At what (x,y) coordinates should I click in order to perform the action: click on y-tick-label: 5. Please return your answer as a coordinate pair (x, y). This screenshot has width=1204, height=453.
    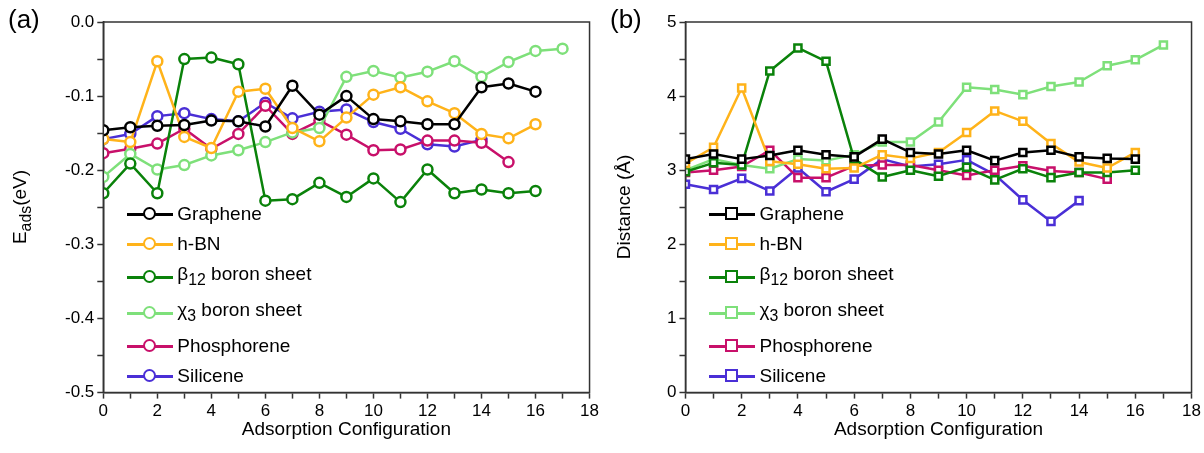
    Looking at the image, I should click on (671, 21).